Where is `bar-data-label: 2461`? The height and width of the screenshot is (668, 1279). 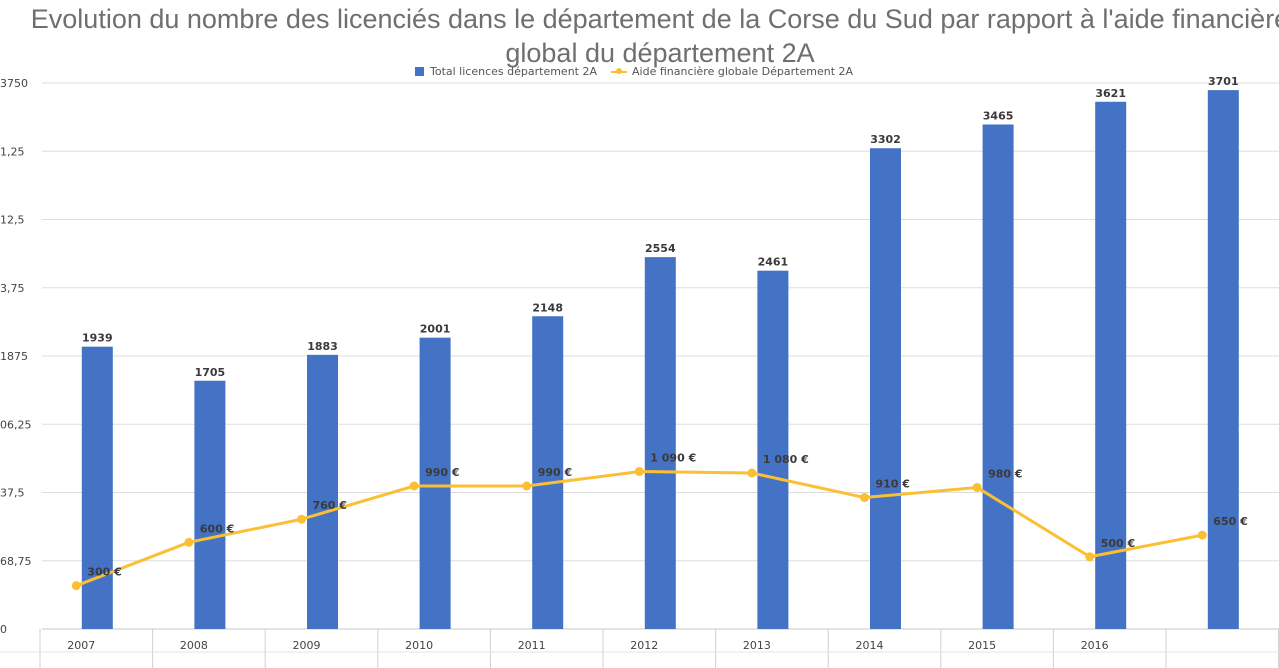
bar-data-label: 2461 is located at coordinates (773, 262).